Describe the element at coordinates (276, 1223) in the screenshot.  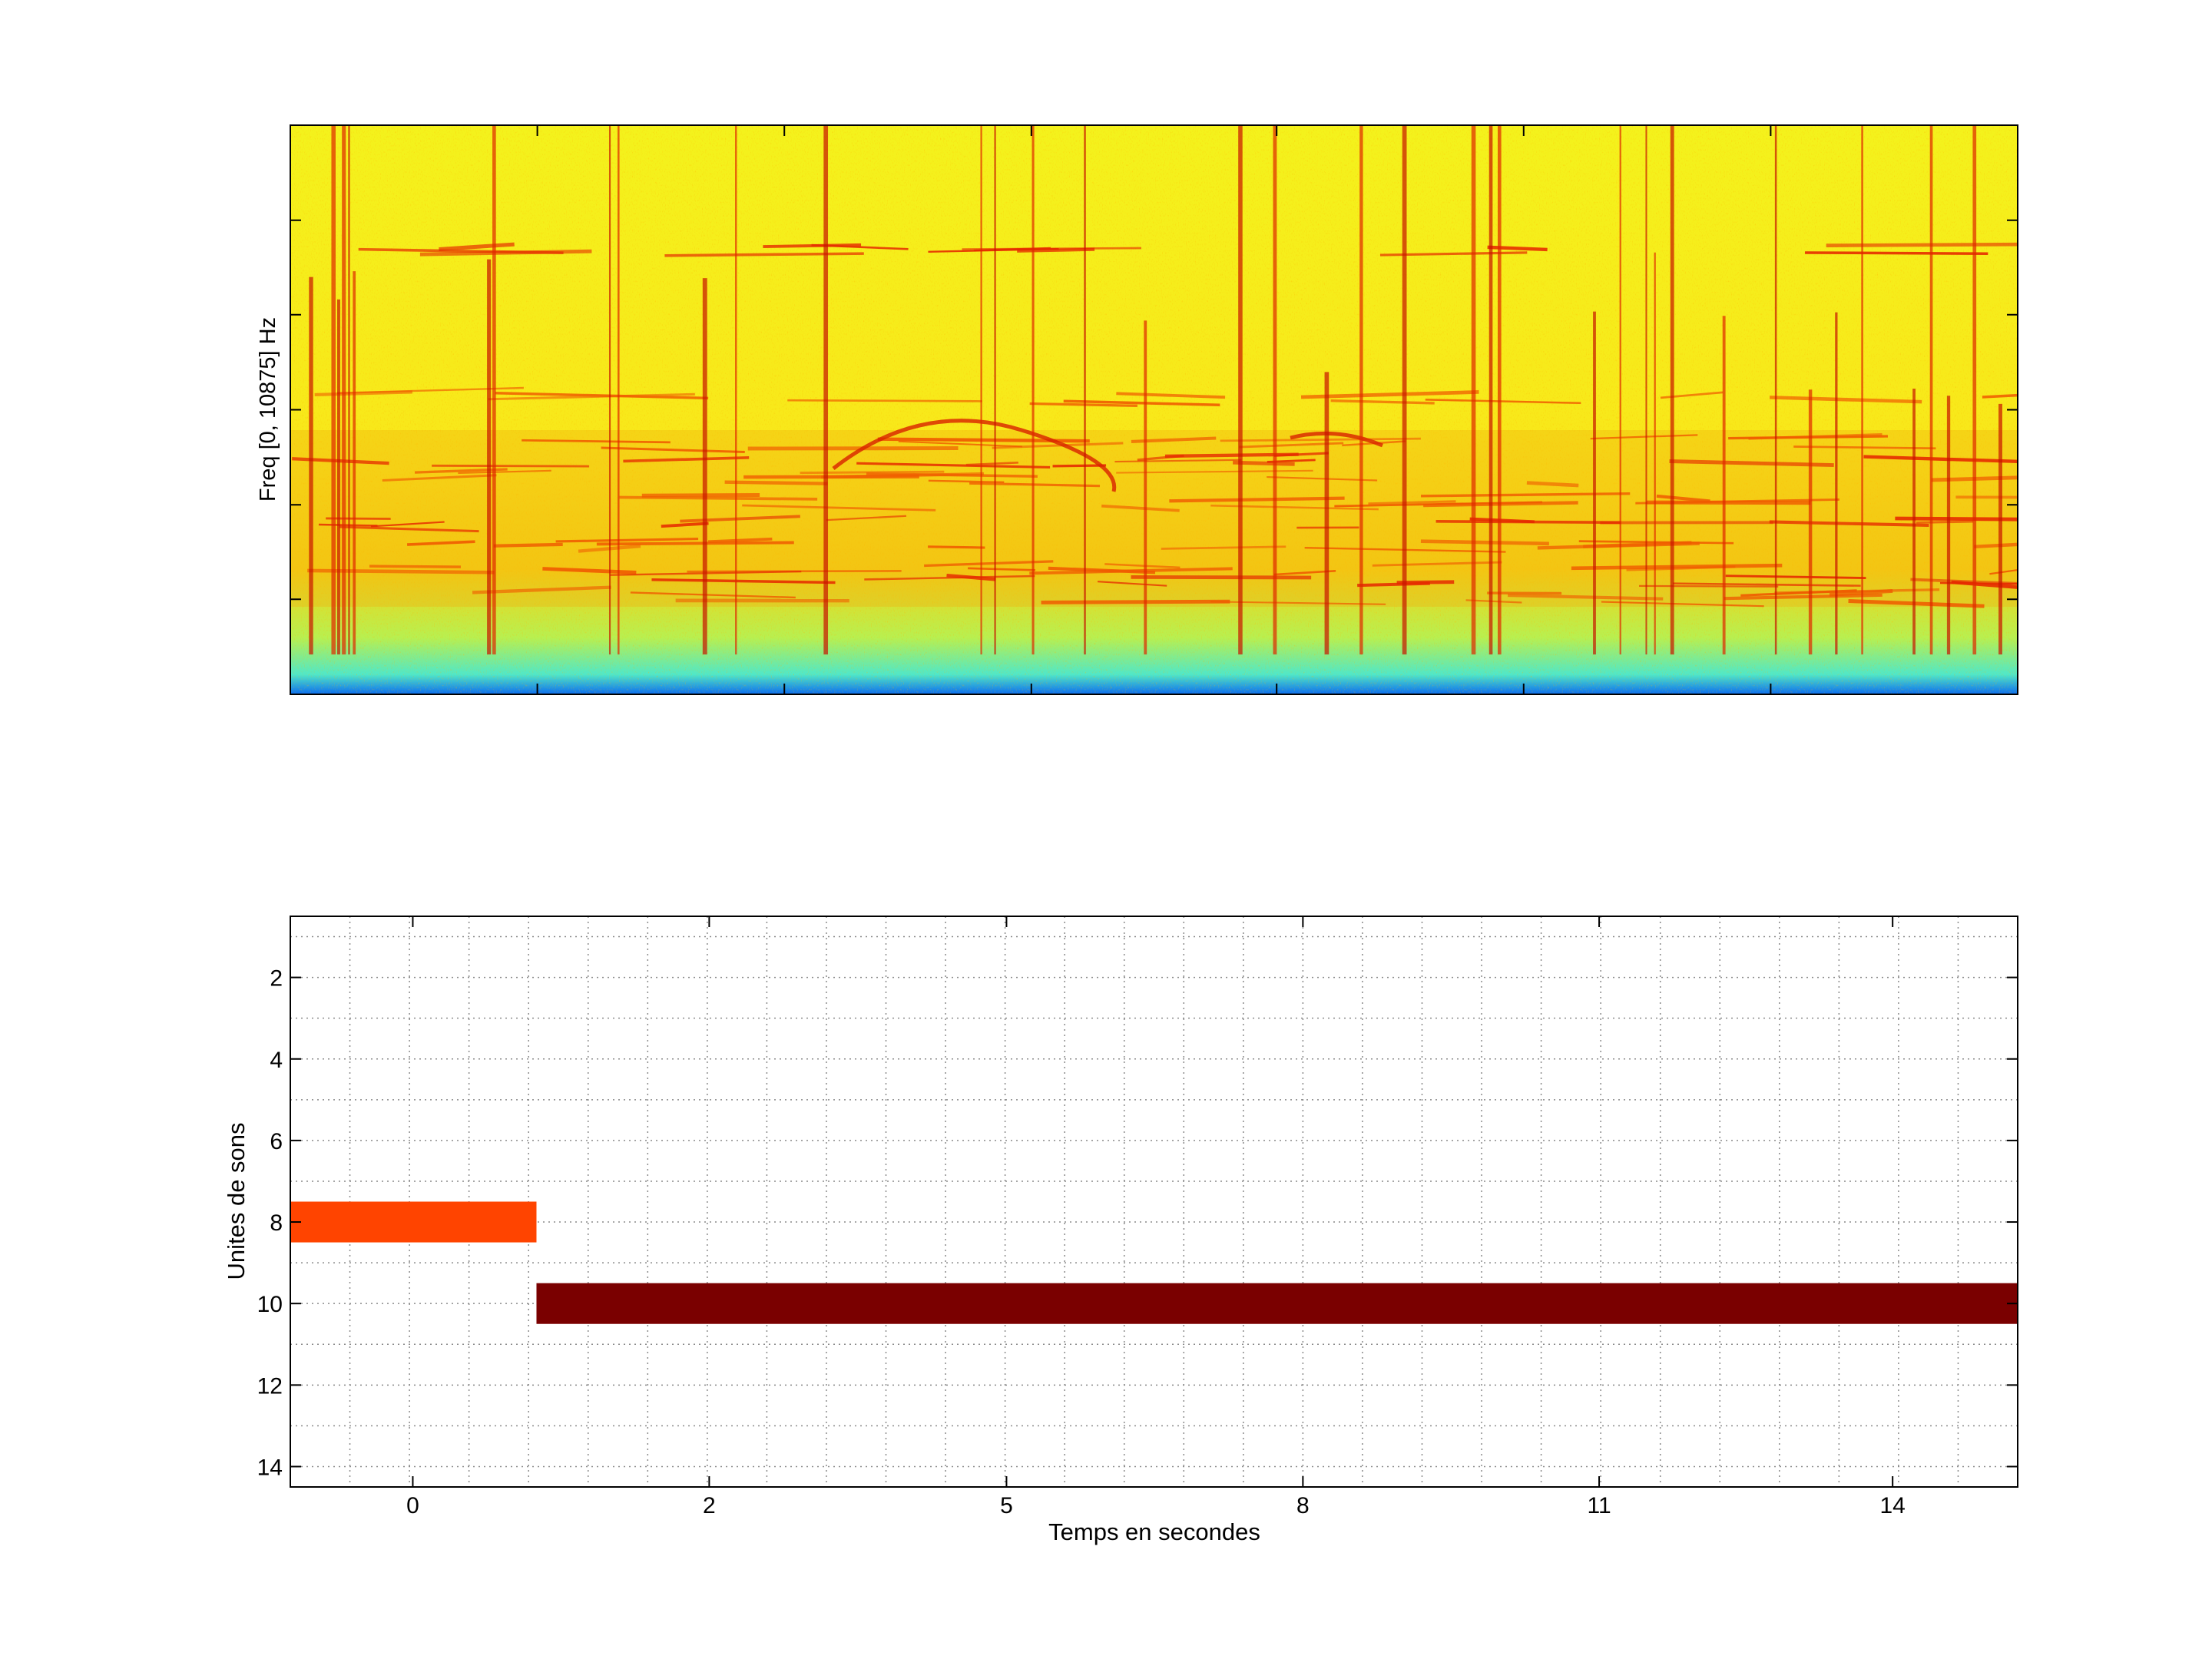
I see `segment-y-tick-label: 8` at that location.